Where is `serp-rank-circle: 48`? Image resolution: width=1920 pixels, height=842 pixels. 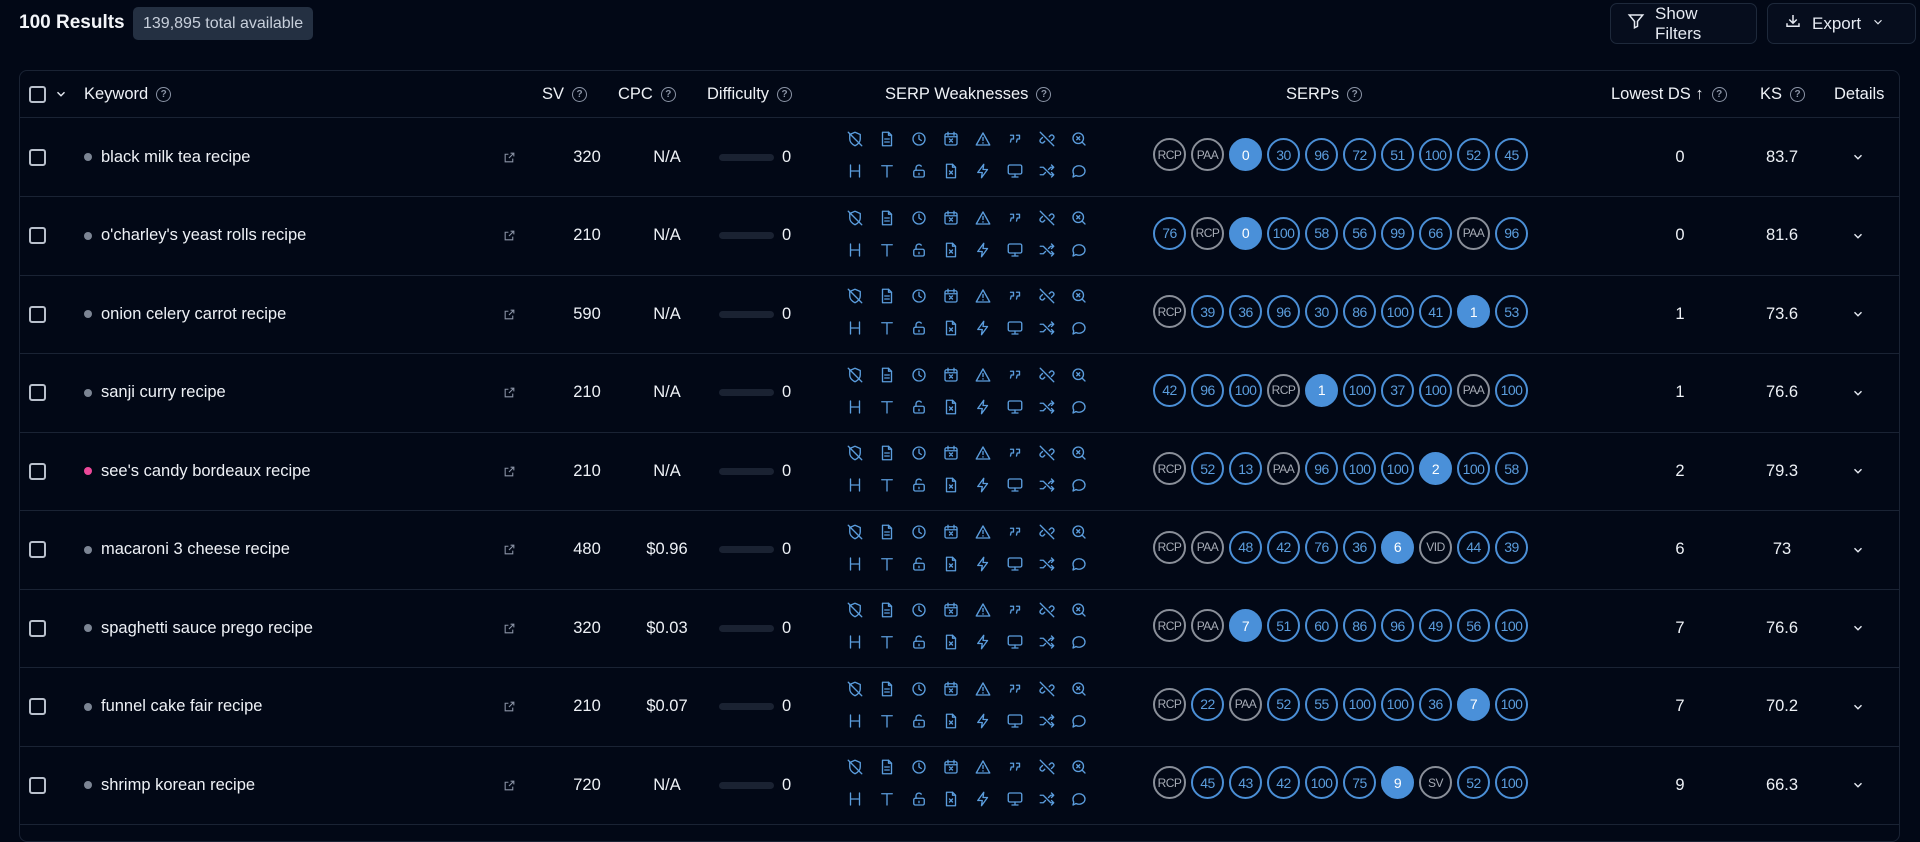
serp-rank-circle: 48 is located at coordinates (1245, 547).